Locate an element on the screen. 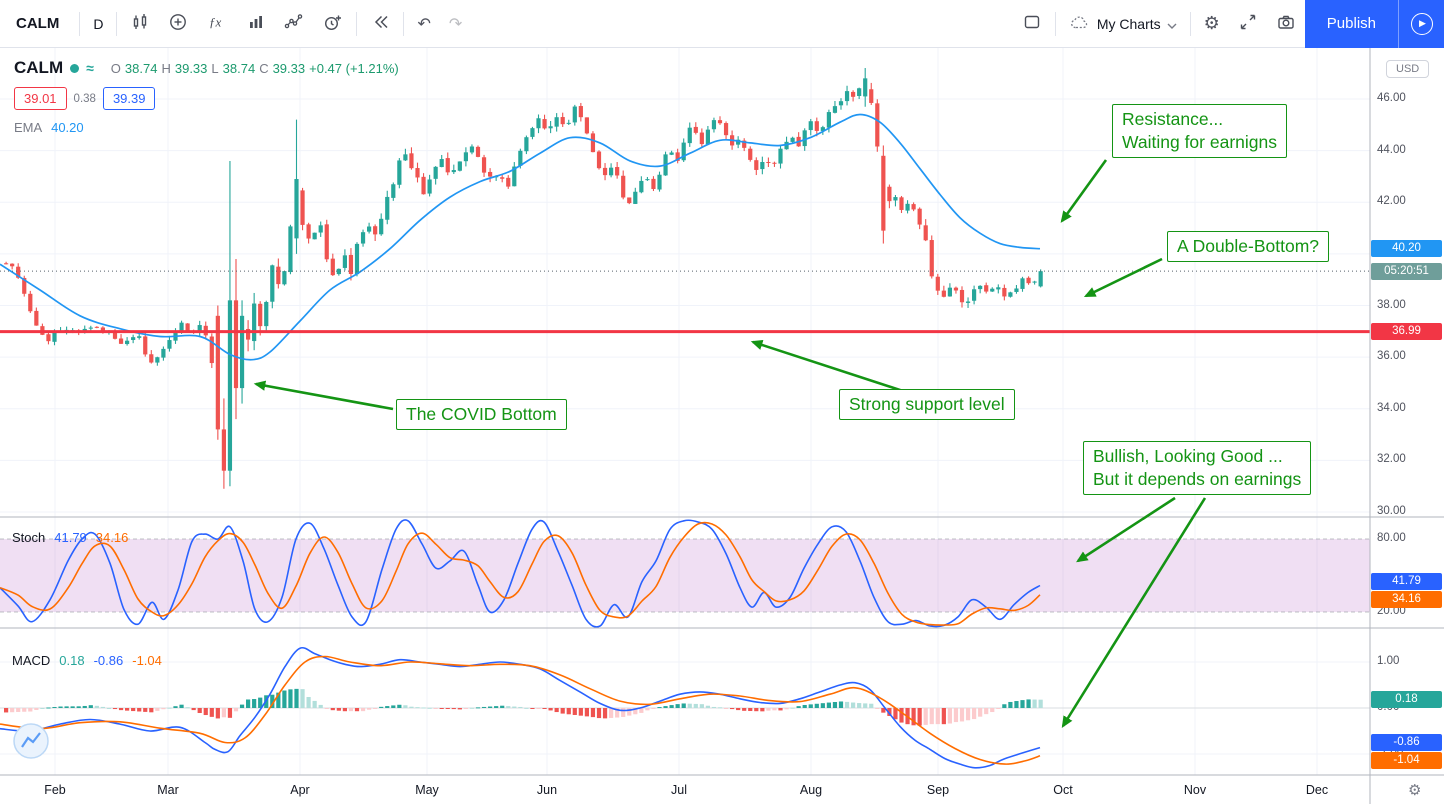  month-label: Mar is located at coordinates (168, 790).